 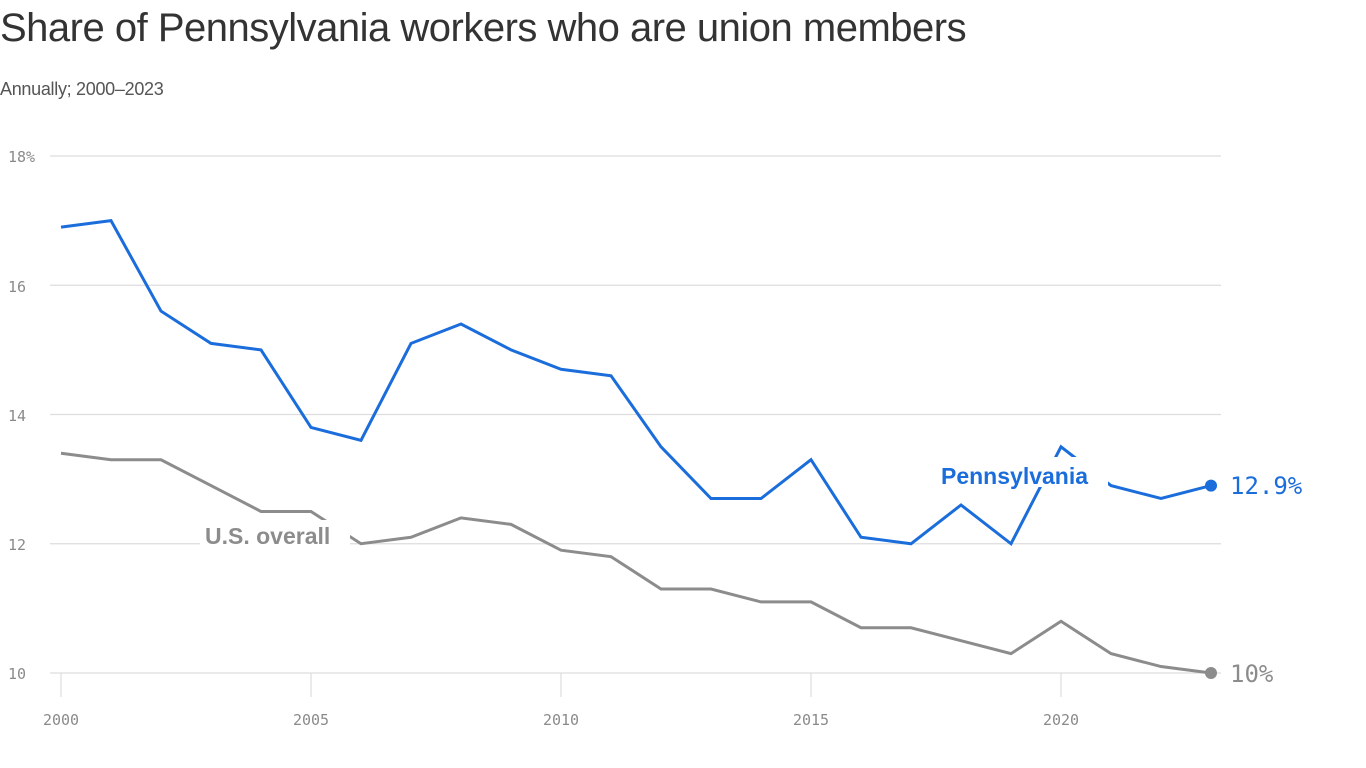 I want to click on pennsylvania-end-dot, so click(x=1211, y=485).